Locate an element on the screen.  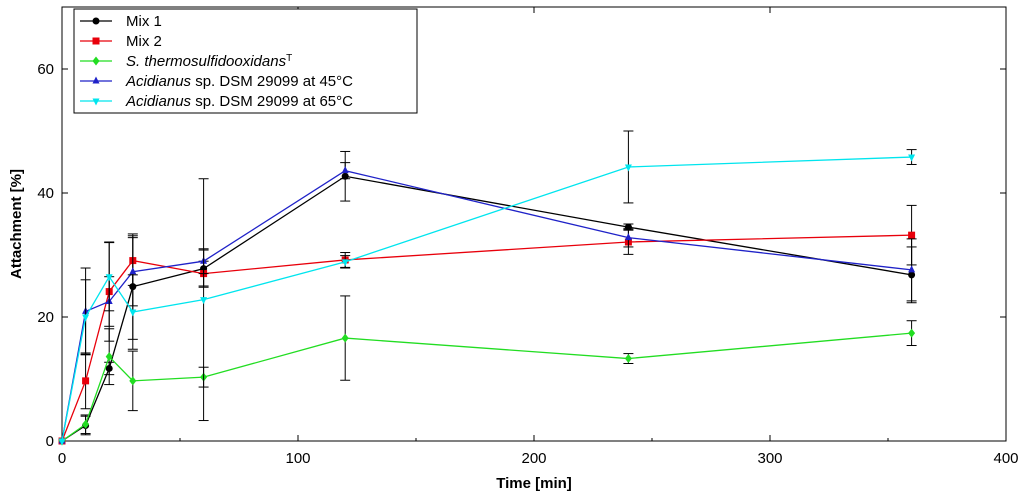
legend-item-3: S. thermosulfidooxidansT is located at coordinates (186, 62).